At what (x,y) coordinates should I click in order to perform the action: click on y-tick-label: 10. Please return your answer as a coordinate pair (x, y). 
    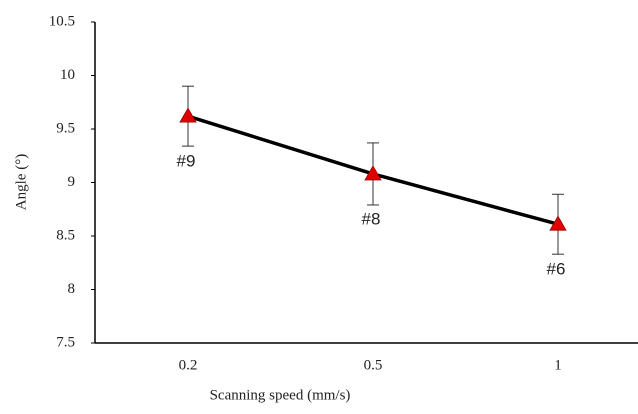
    Looking at the image, I should click on (67, 75).